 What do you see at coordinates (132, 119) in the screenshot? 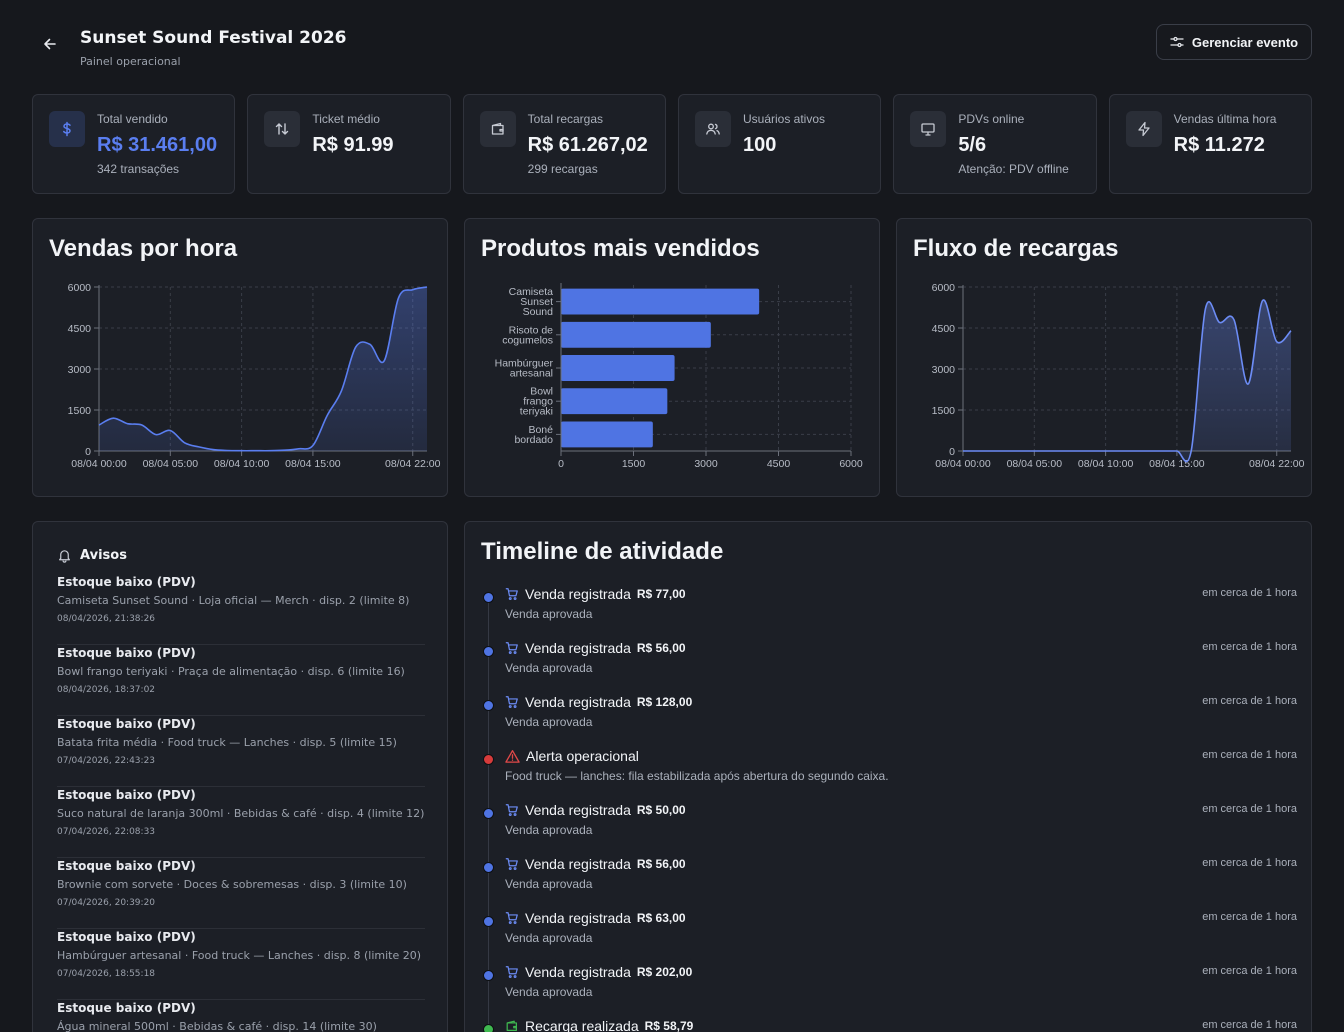
I see `stat-label: Total vendido` at bounding box center [132, 119].